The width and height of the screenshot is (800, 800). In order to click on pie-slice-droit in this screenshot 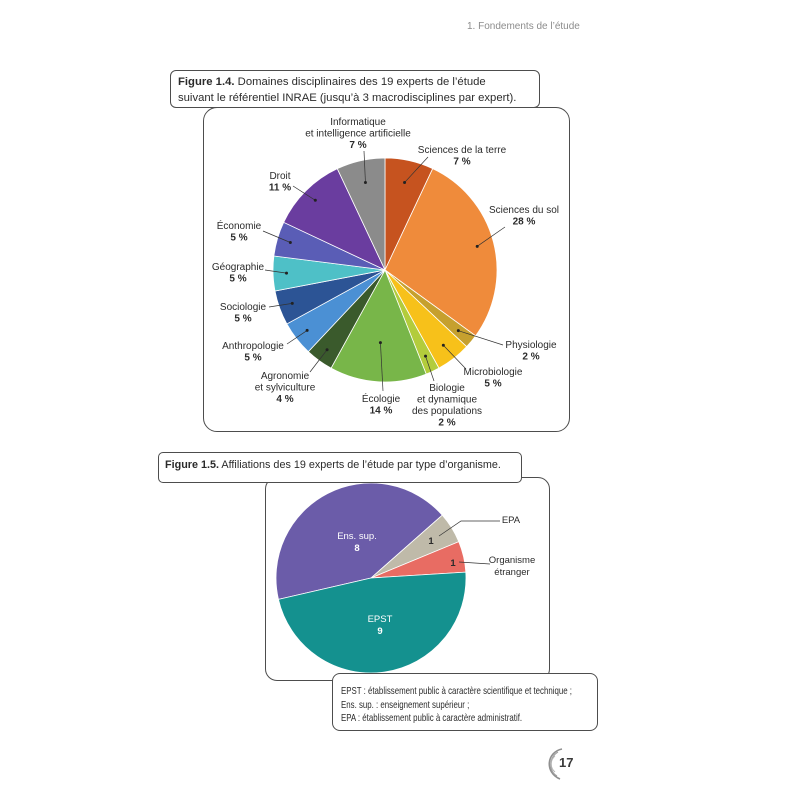, I will do `click(334, 219)`.